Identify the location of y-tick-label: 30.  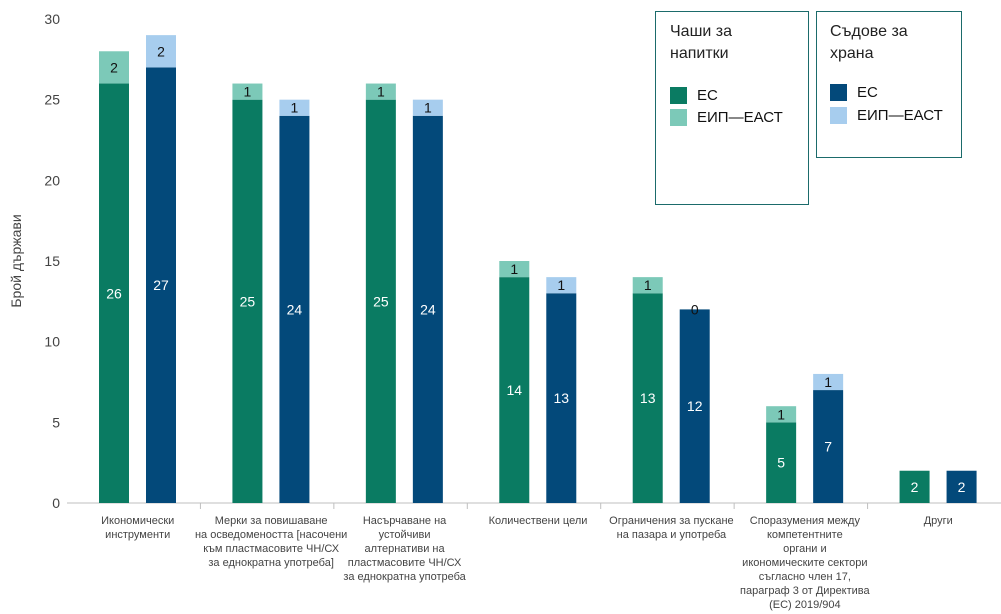
(52, 19).